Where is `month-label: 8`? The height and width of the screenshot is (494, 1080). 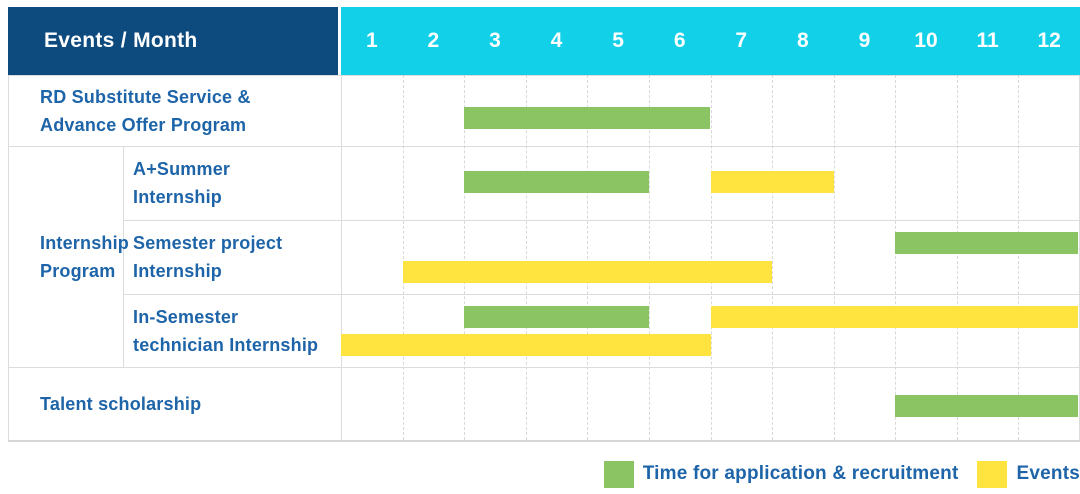
month-label: 8 is located at coordinates (802, 40).